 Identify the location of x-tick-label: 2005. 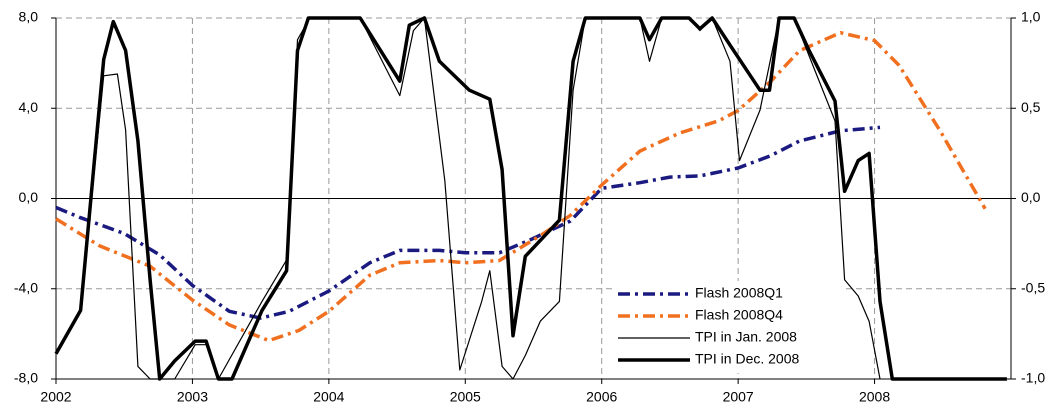
(465, 397).